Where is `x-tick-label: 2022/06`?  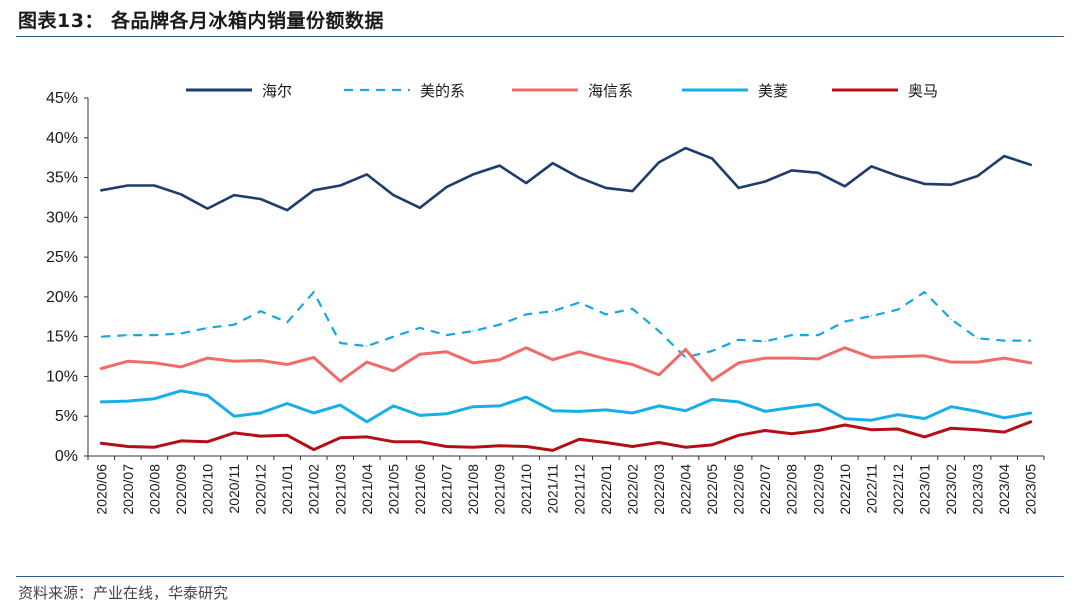 x-tick-label: 2022/06 is located at coordinates (739, 489).